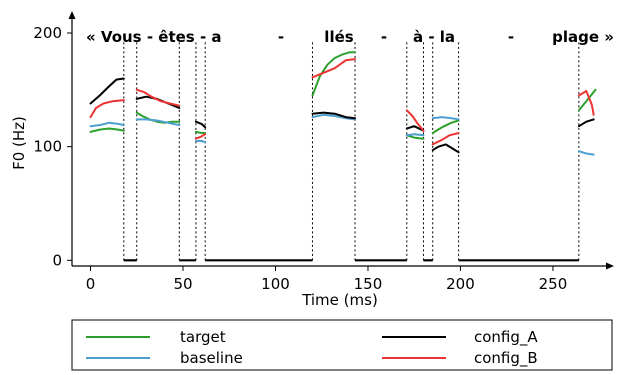  I want to click on legend-label-target: target, so click(203, 337).